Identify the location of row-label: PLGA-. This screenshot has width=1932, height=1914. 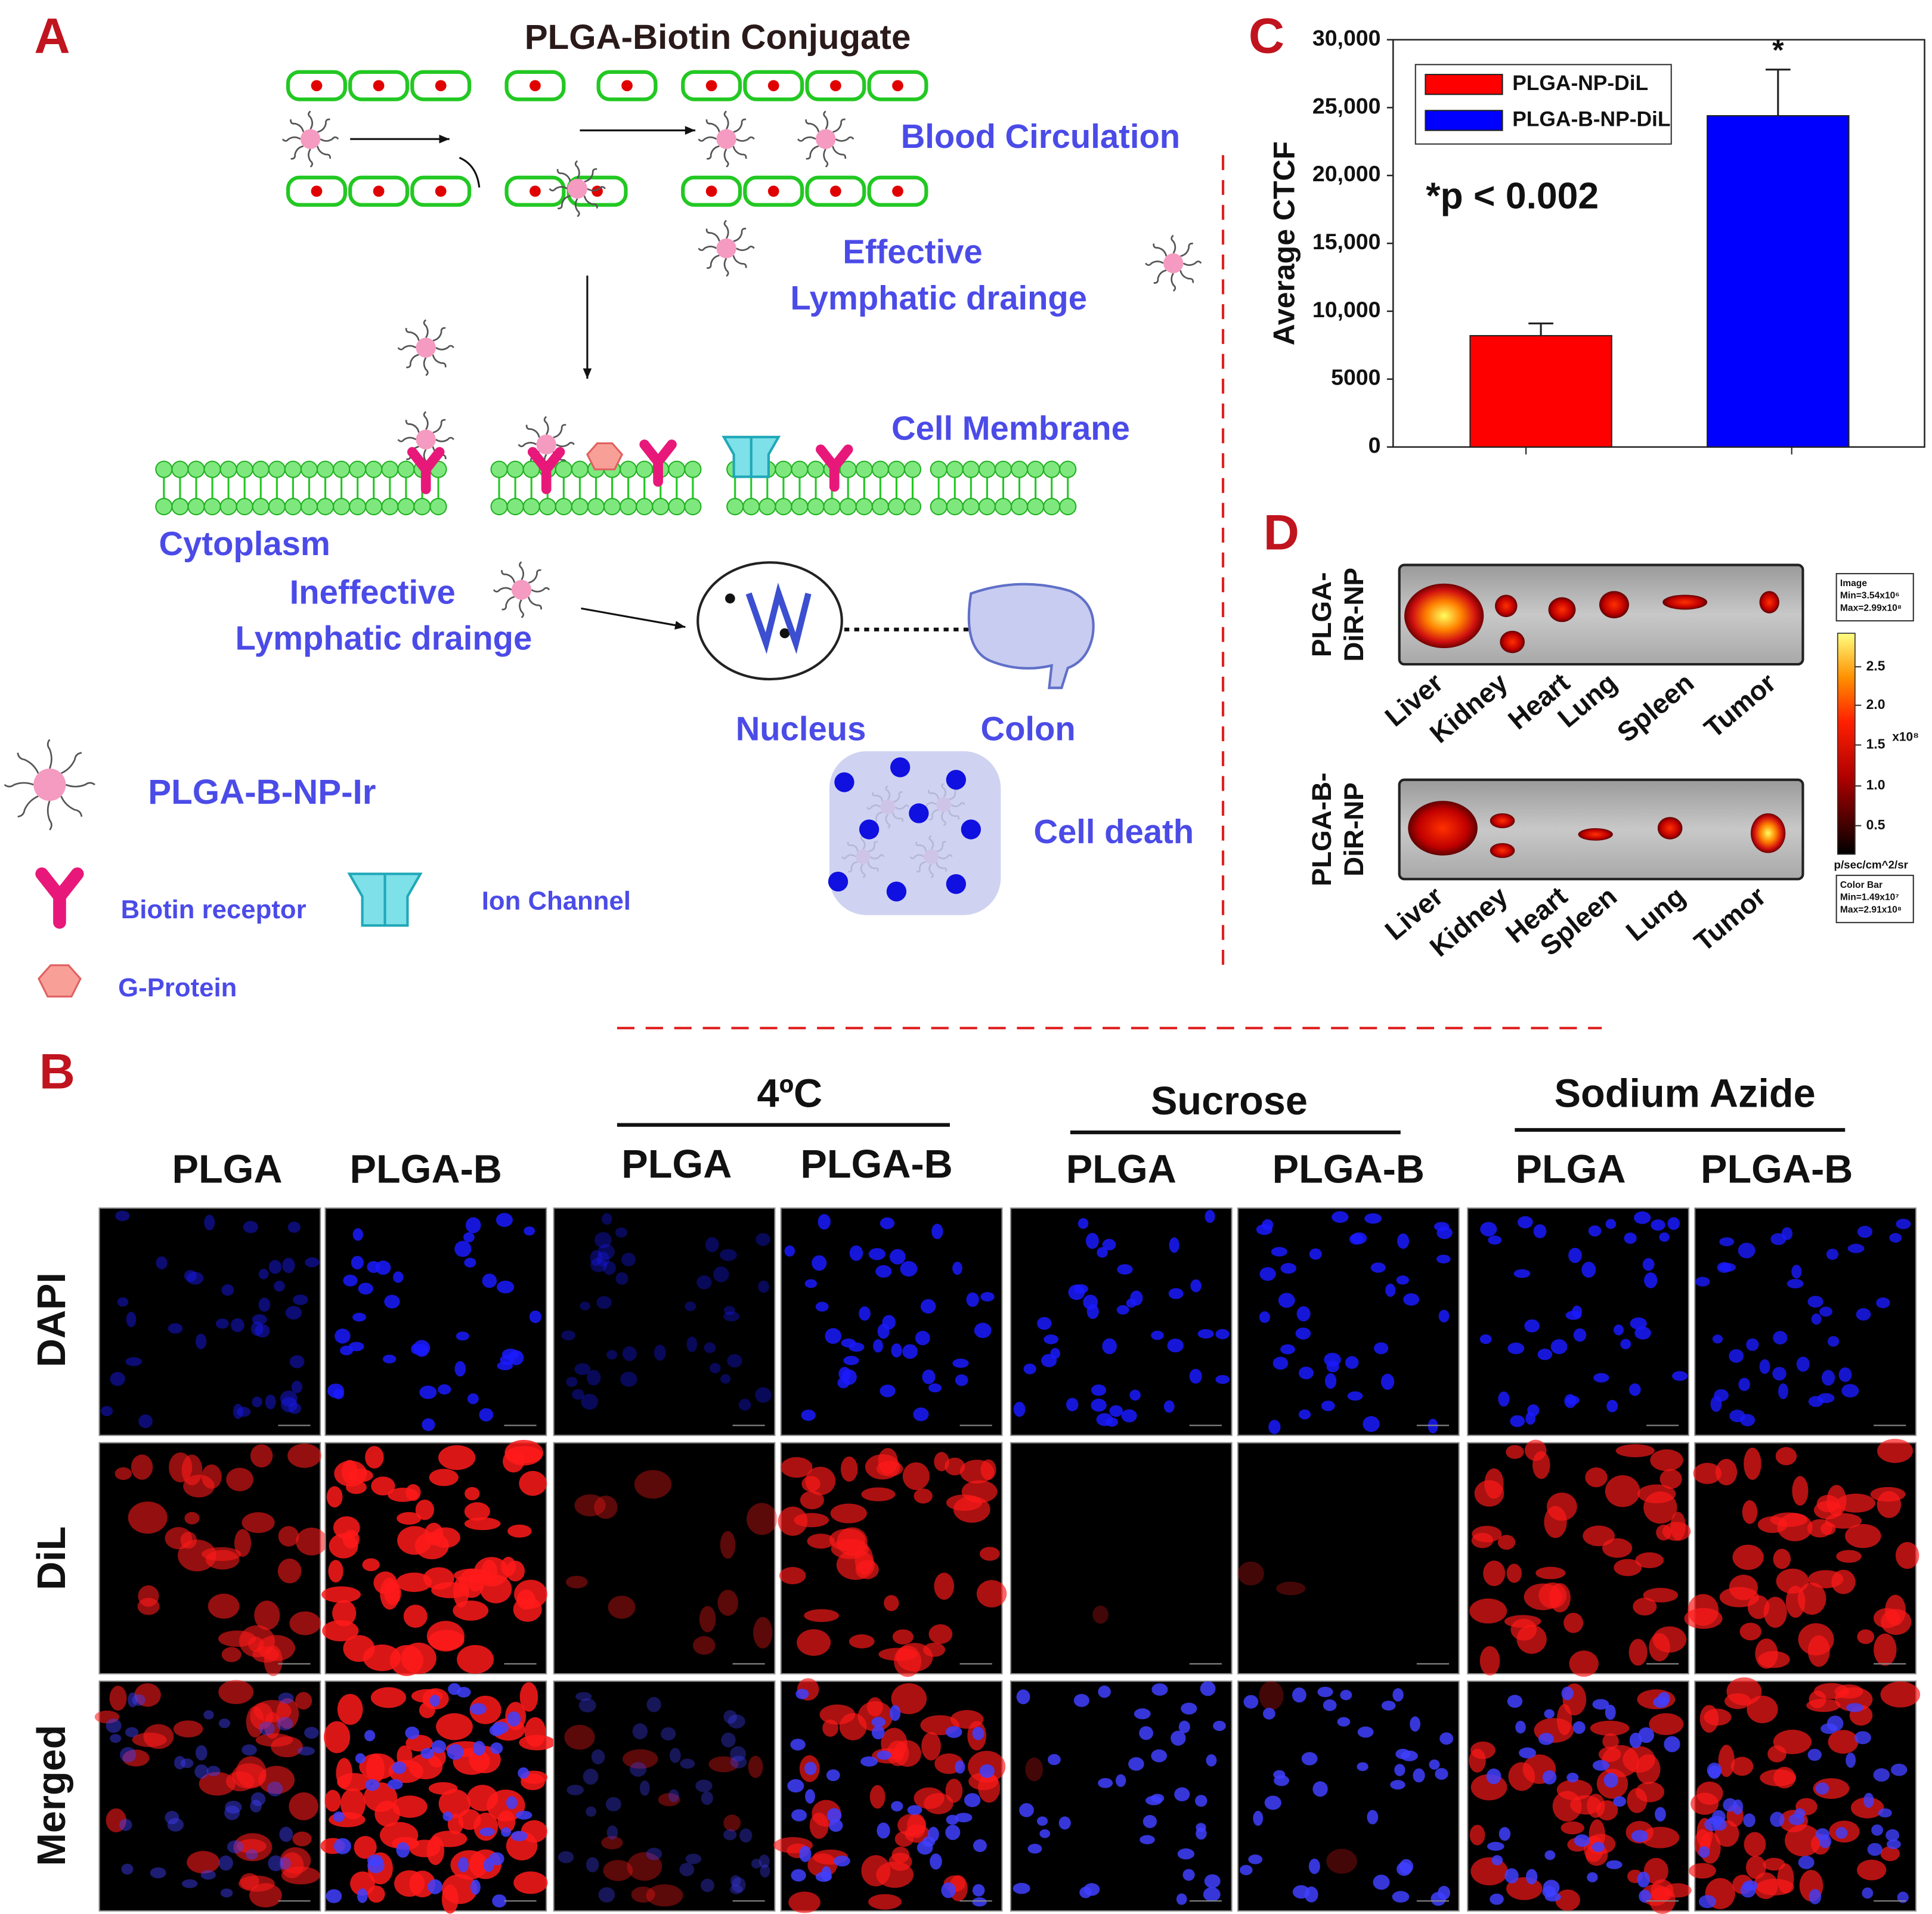
(1321, 615).